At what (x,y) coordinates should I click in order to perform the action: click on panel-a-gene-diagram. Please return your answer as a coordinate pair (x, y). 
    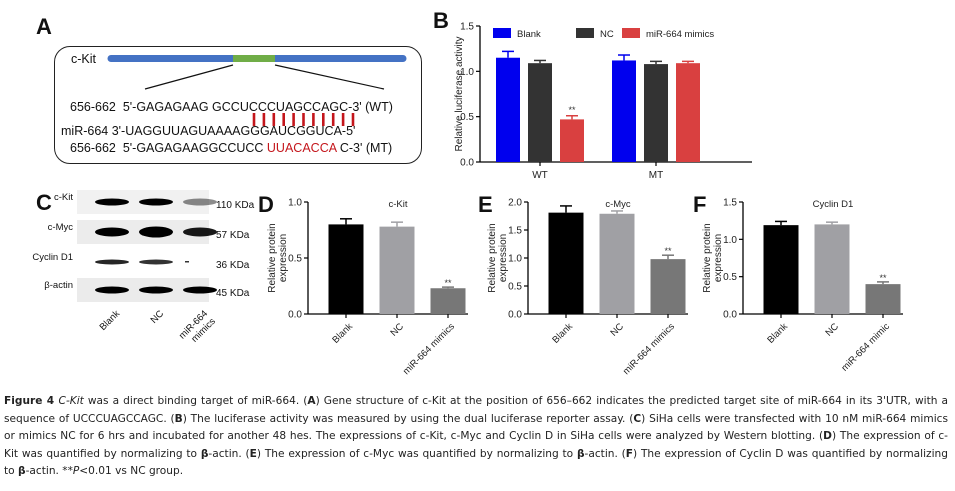
    Looking at the image, I should click on (238, 105).